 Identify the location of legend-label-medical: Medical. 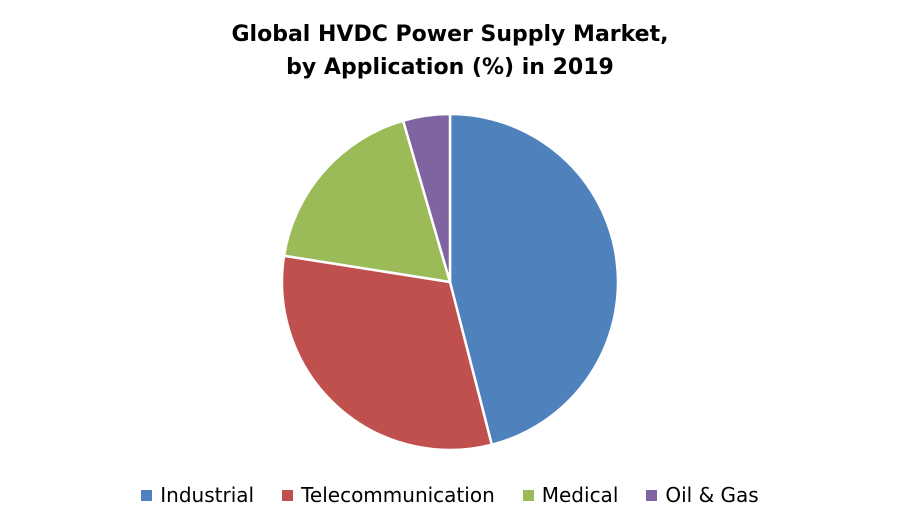
(580, 495).